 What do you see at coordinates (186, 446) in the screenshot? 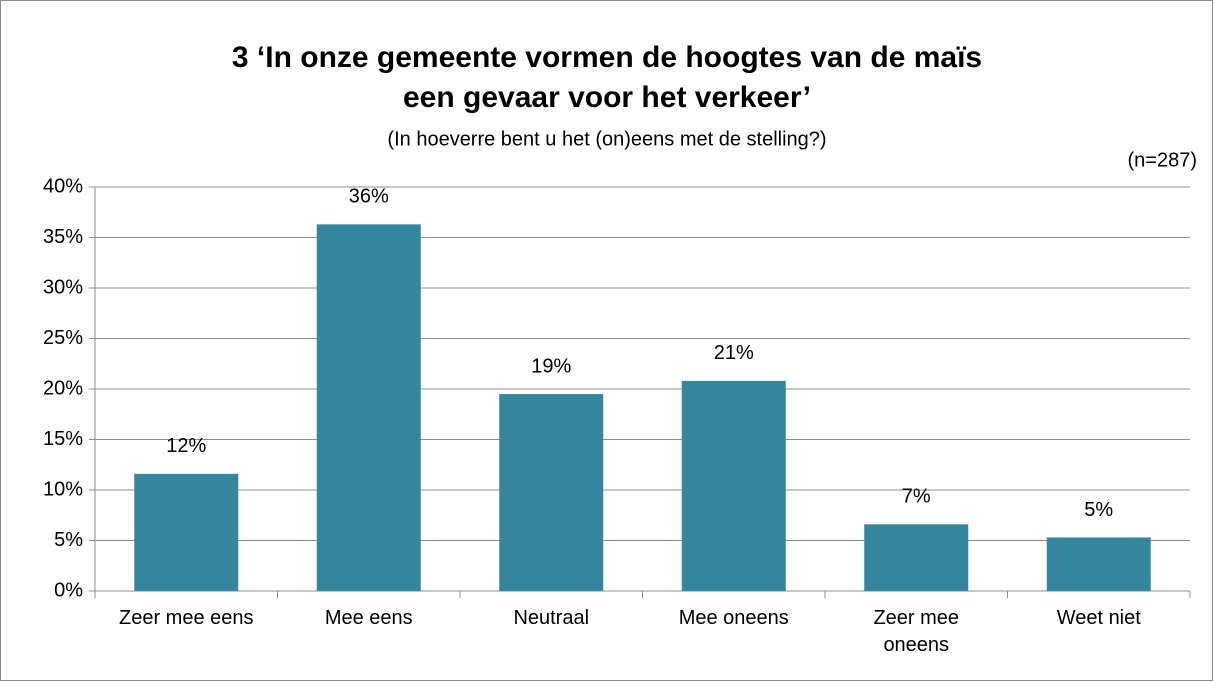
I see `data-label: 12%` at bounding box center [186, 446].